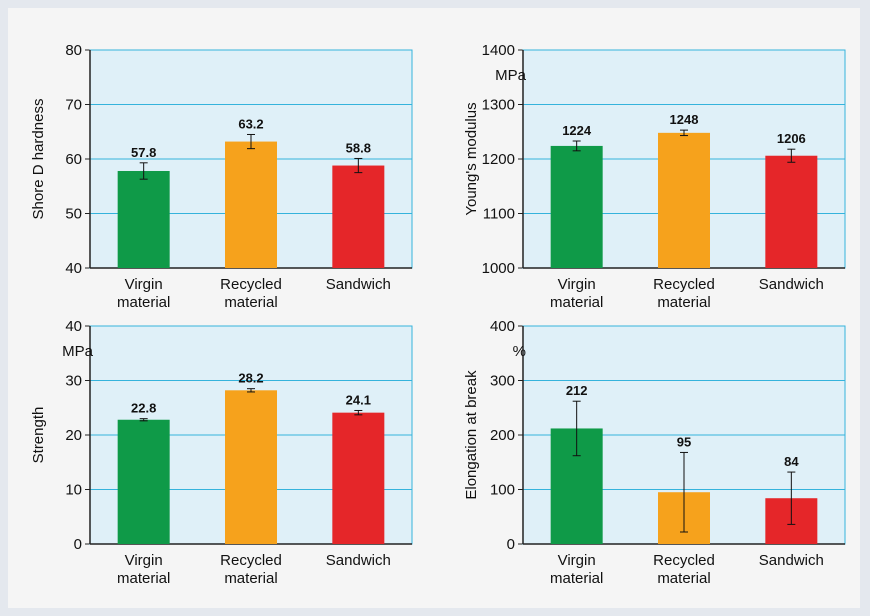  What do you see at coordinates (791, 461) in the screenshot?
I see `data-label: 84` at bounding box center [791, 461].